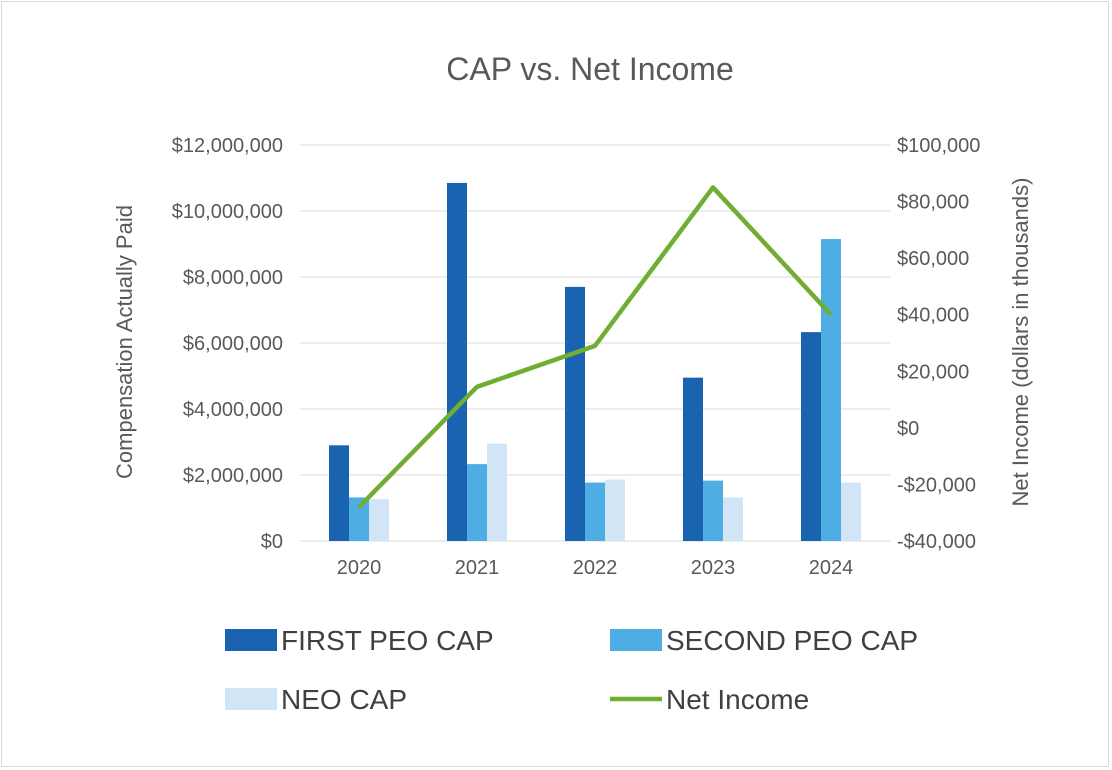  I want to click on y-tick-label: $6,000,000, so click(233, 344).